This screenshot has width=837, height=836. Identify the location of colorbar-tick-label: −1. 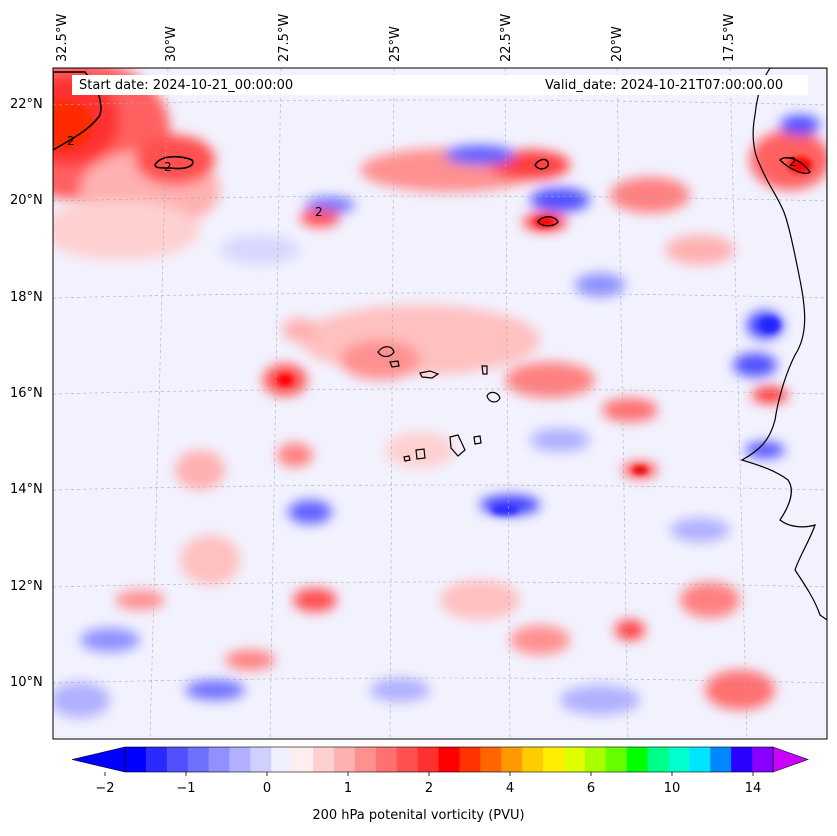
(186, 788).